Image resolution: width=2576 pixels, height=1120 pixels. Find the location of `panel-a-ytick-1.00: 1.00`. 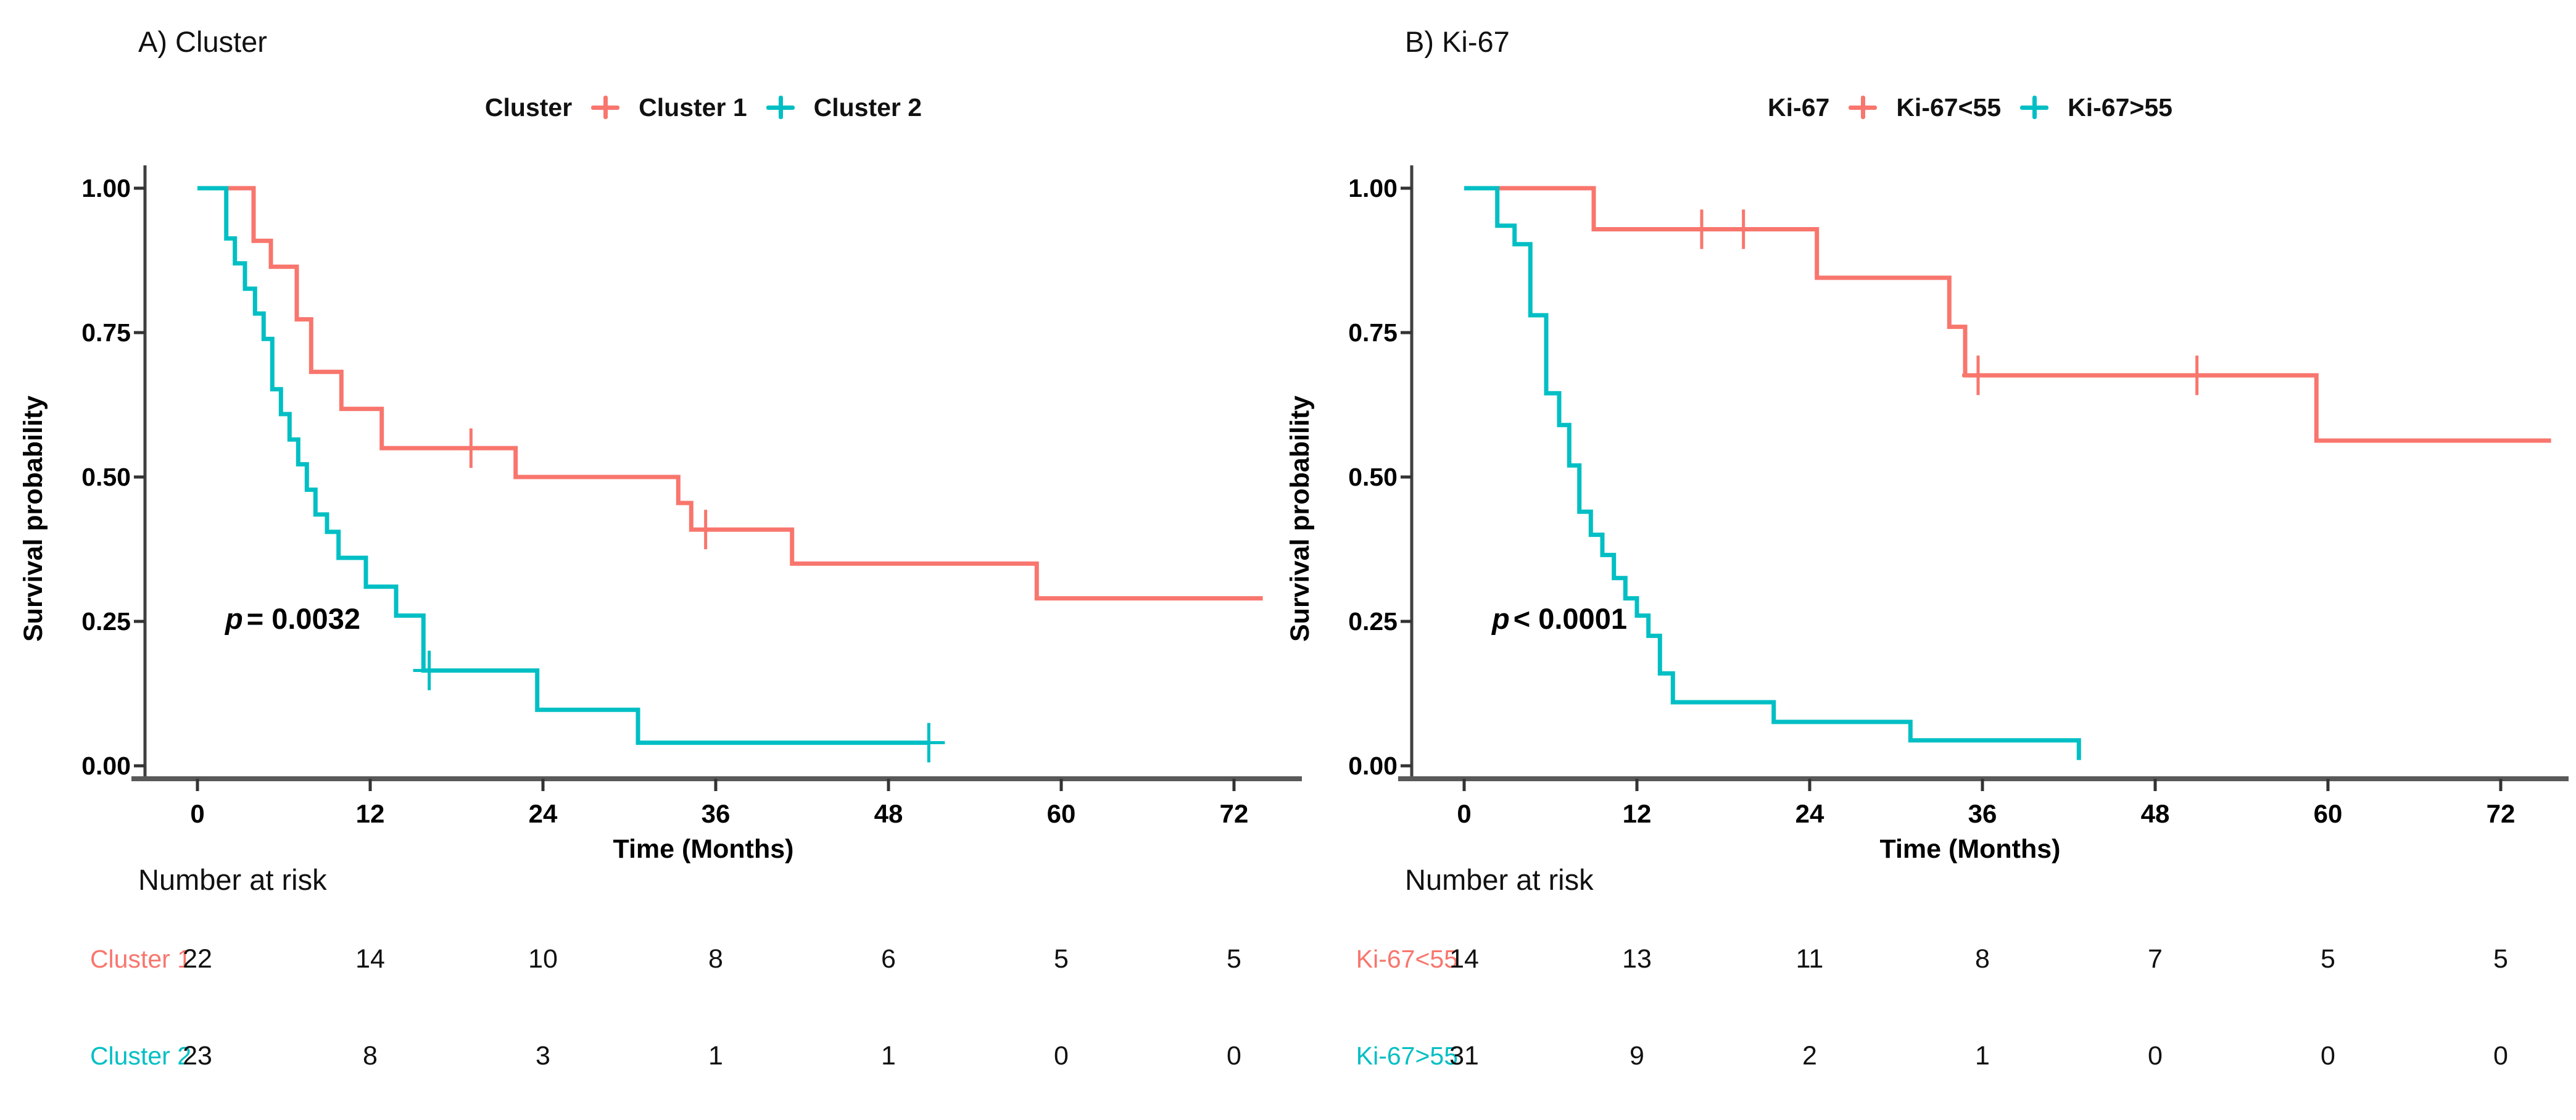

panel-a-ytick-1.00: 1.00 is located at coordinates (106, 188).